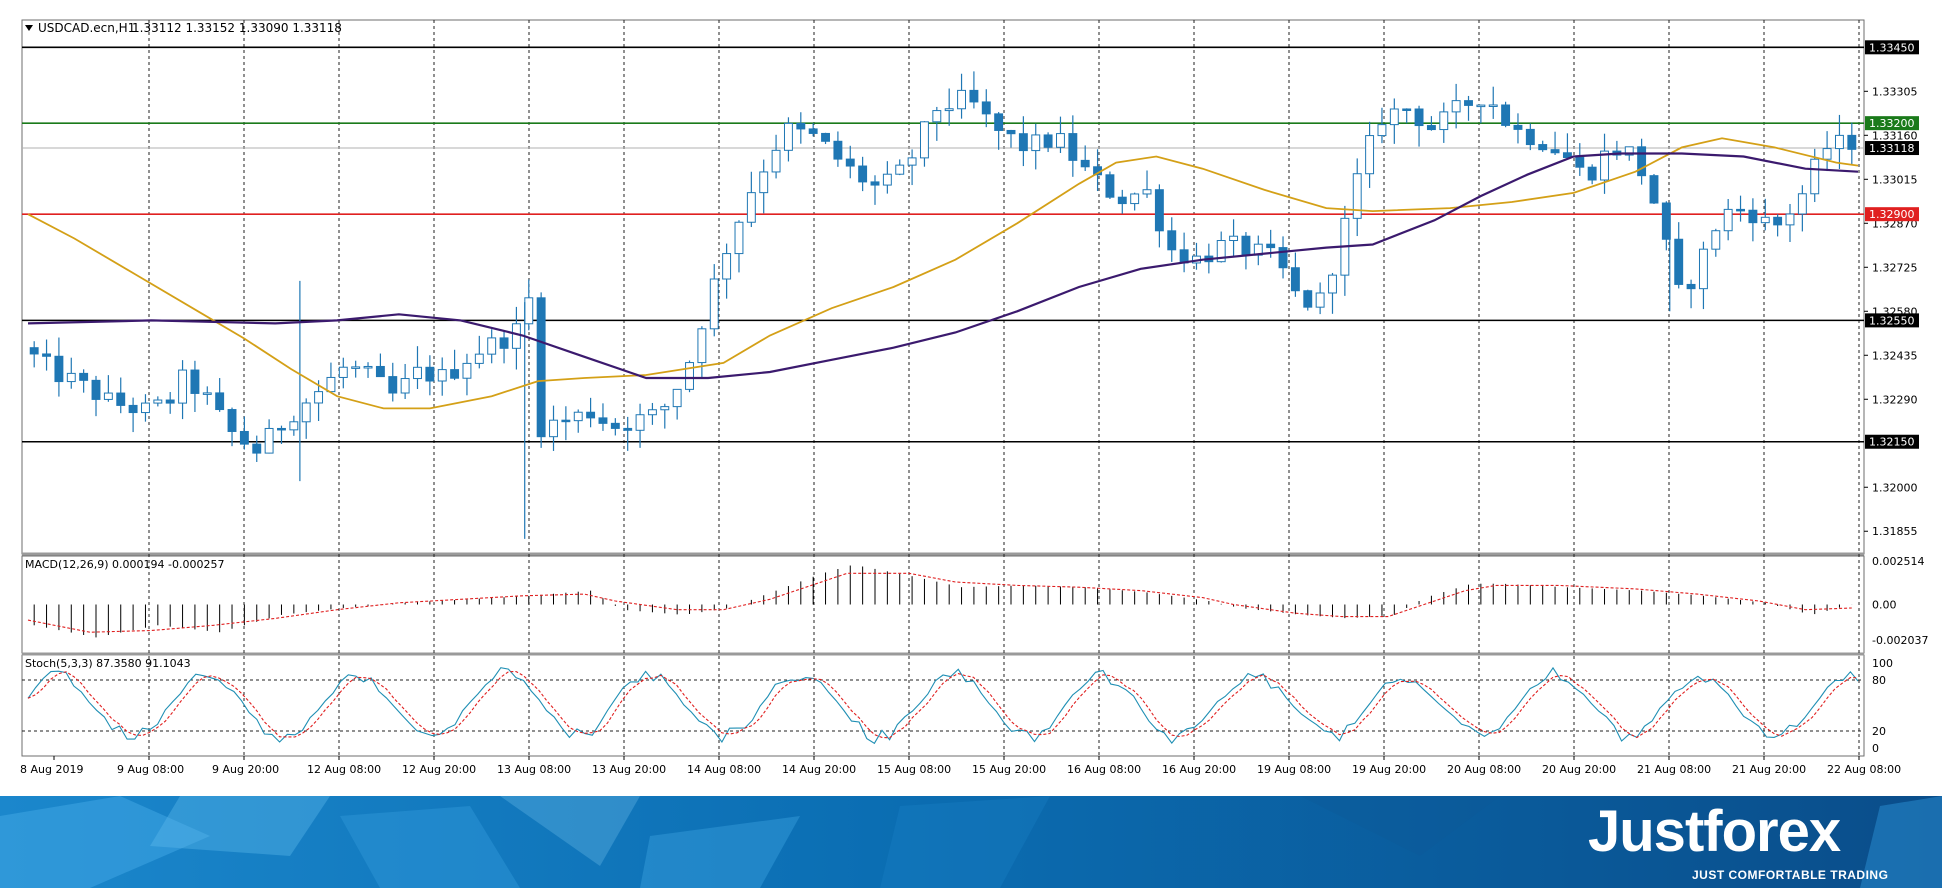 The width and height of the screenshot is (1942, 888). I want to click on level-price-label: 1.32550, so click(1892, 320).